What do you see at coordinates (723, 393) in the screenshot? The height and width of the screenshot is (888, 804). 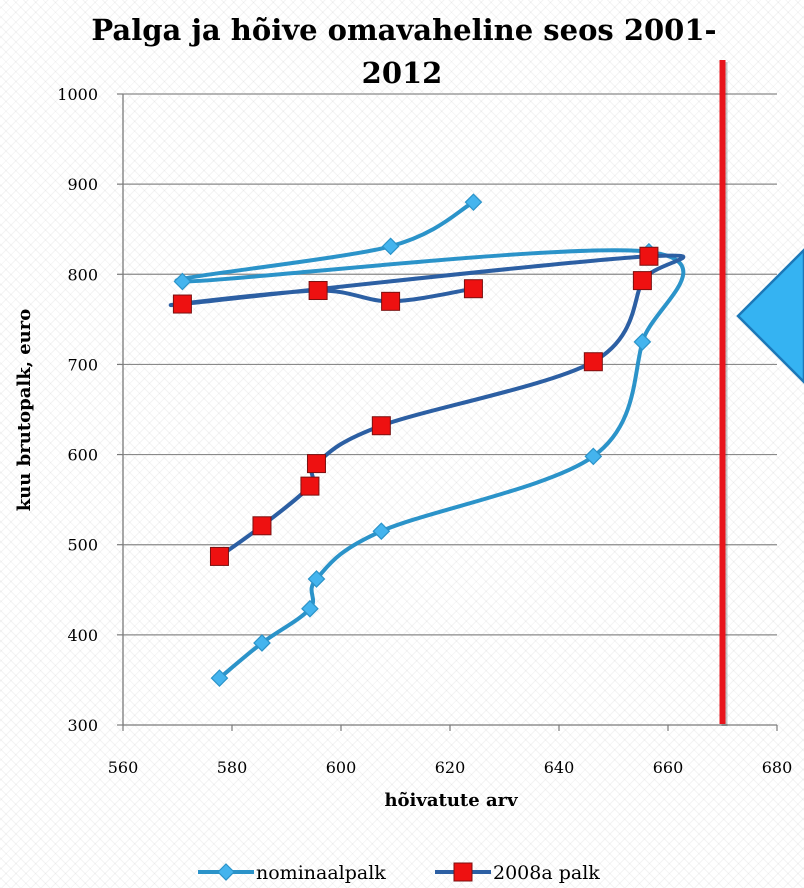 I see `reference-line-group` at bounding box center [723, 393].